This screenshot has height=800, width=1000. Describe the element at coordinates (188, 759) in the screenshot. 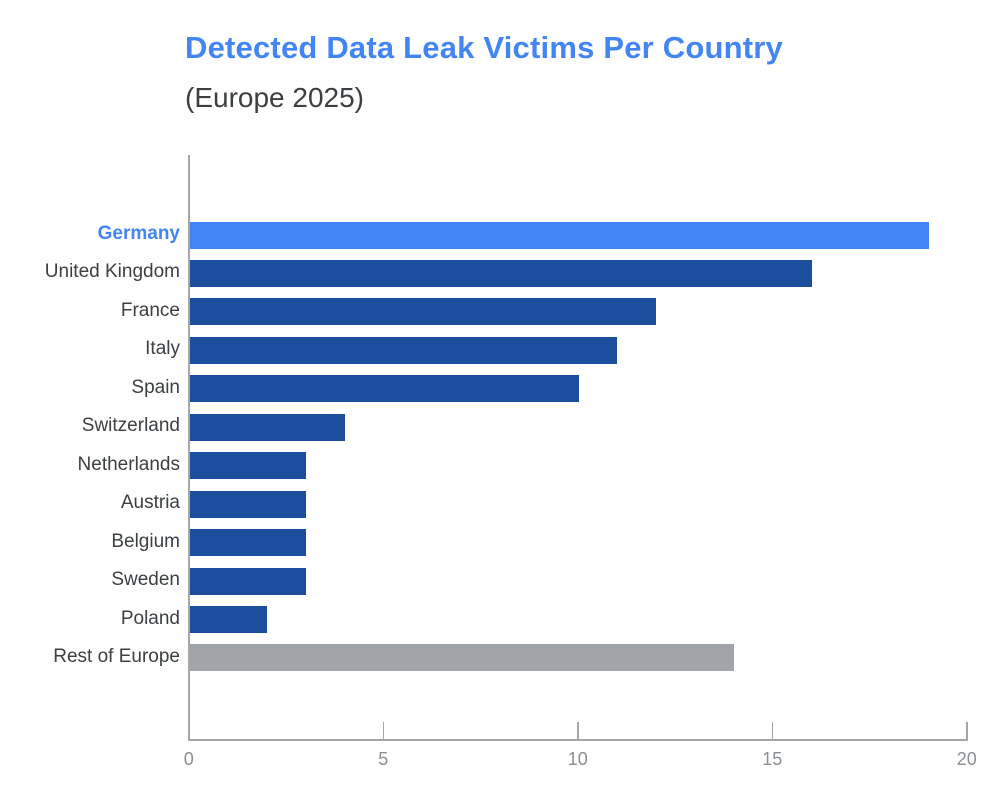

I see `x-axis-tick-label: 0` at that location.